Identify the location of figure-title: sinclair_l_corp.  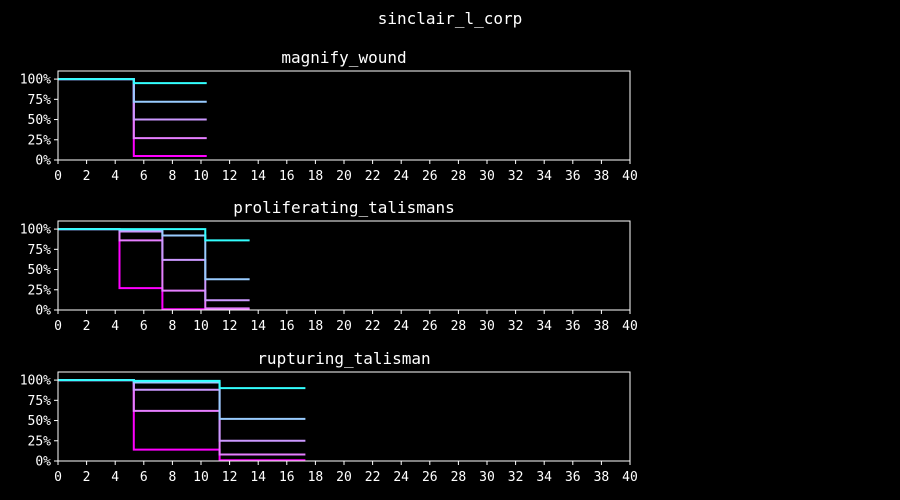
(450, 18).